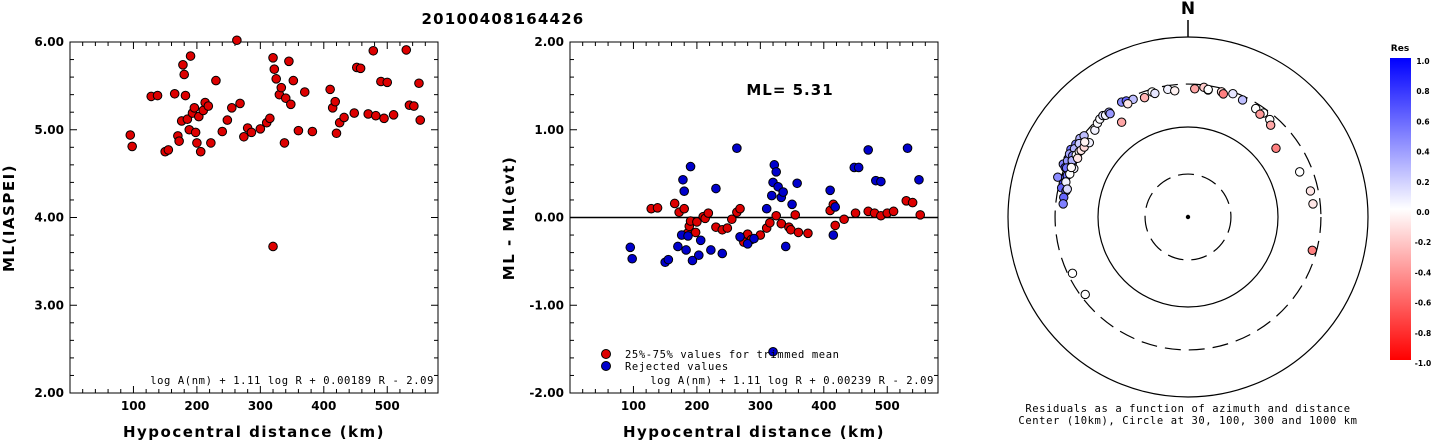  Describe the element at coordinates (1422, 91) in the screenshot. I see `scale-tick-label: 0.8` at that location.